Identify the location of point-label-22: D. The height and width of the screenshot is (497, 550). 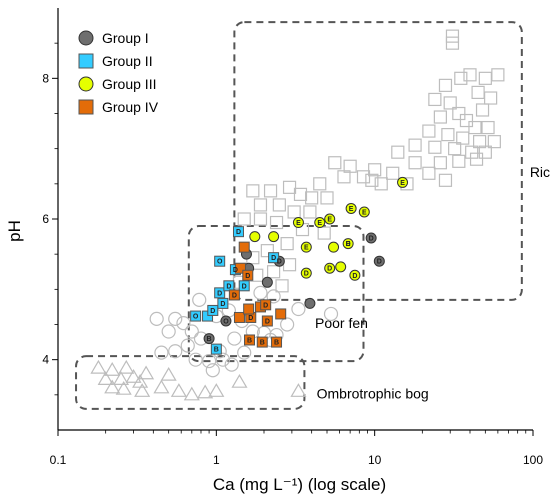
(265, 305).